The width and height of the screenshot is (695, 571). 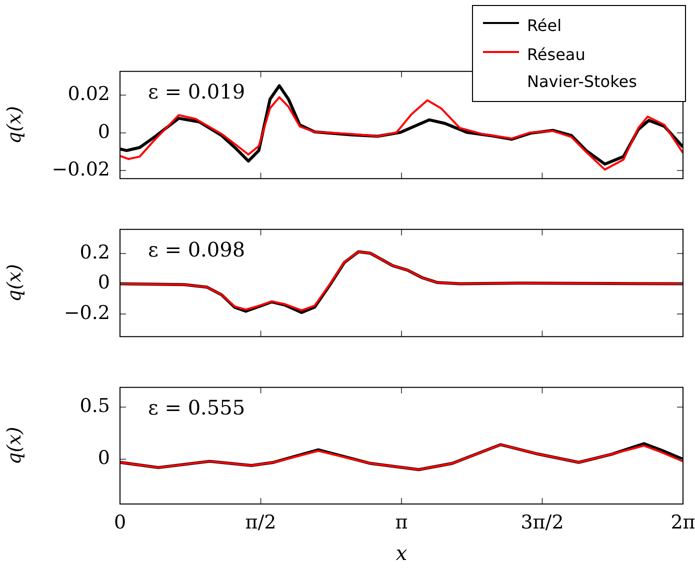 I want to click on y-tick-label: 0.2, so click(x=95, y=252).